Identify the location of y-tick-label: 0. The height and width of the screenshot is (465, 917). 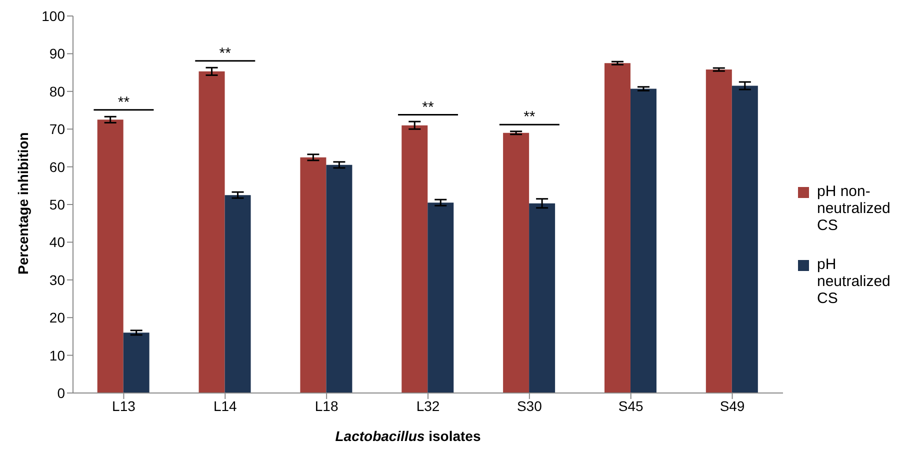
(61, 392).